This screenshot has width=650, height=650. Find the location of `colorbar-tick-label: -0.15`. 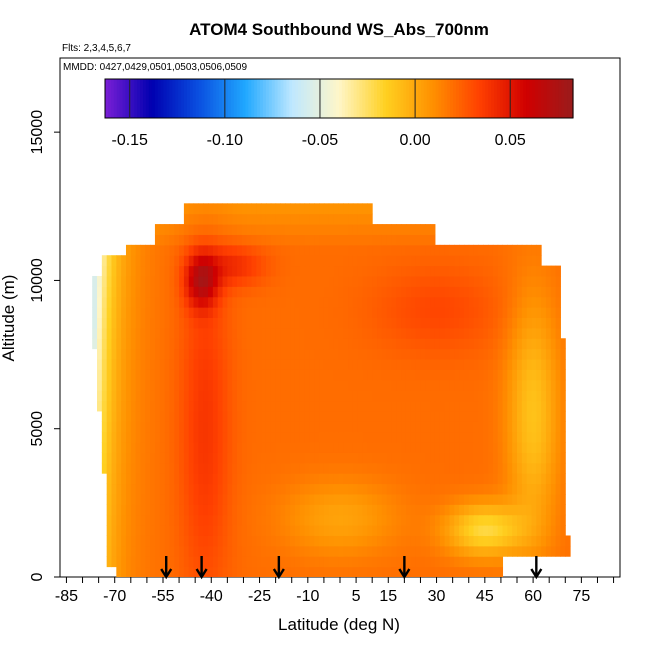

colorbar-tick-label: -0.15 is located at coordinates (129, 140).